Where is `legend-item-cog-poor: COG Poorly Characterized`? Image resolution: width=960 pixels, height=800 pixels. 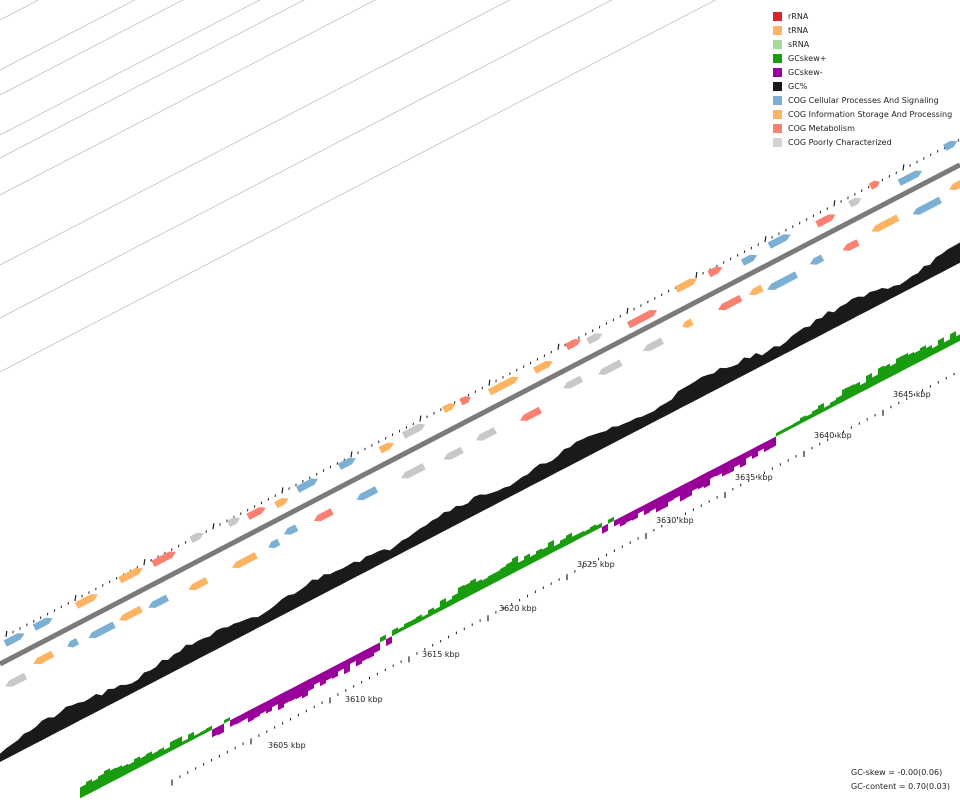
legend-item-cog-poor: COG Poorly Characterized is located at coordinates (862, 142).